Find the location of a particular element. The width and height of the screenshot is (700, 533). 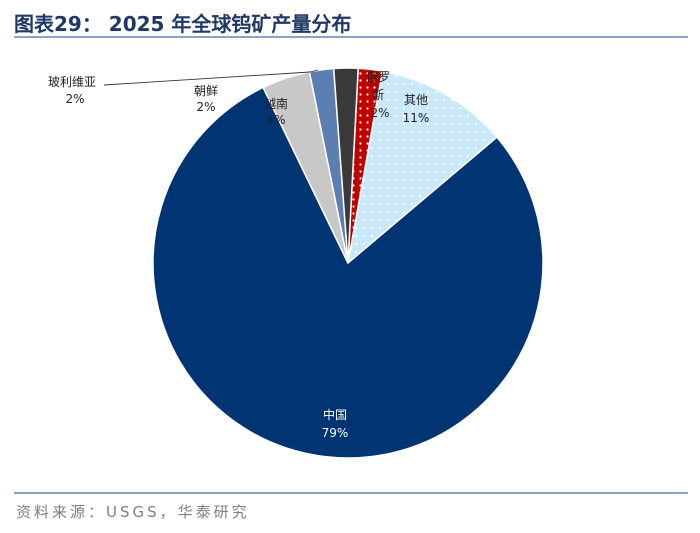

leader-line-russia is located at coordinates (353, 74).